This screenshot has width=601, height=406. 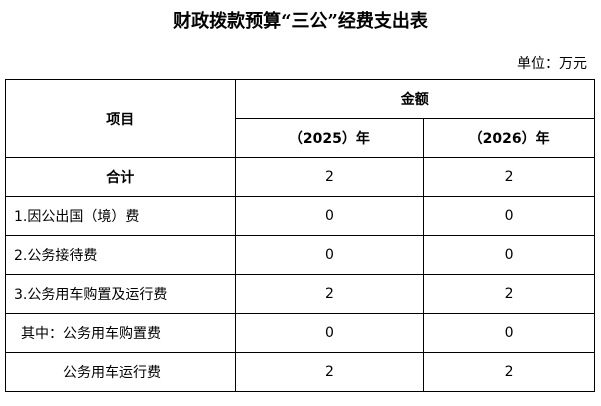 What do you see at coordinates (120, 177) in the screenshot?
I see `row-label: 合计` at bounding box center [120, 177].